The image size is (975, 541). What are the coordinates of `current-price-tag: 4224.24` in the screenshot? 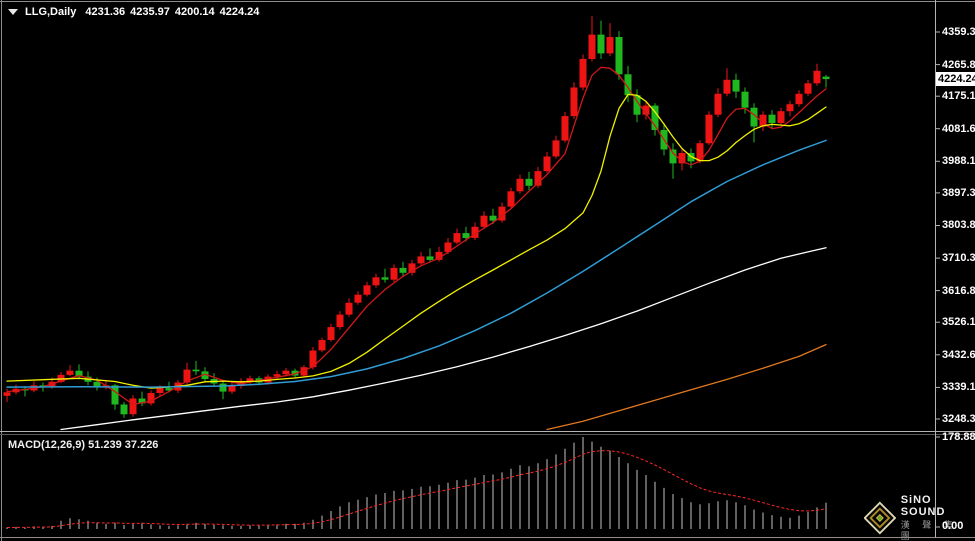 It's located at (955, 79).